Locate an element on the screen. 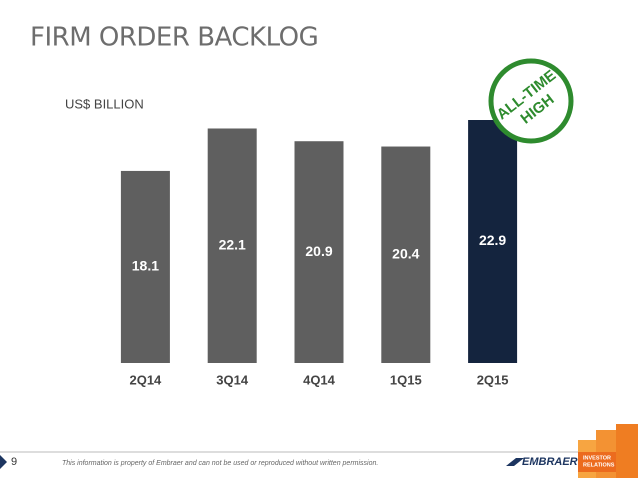 The height and width of the screenshot is (478, 638). badge-ring is located at coordinates (531, 101).